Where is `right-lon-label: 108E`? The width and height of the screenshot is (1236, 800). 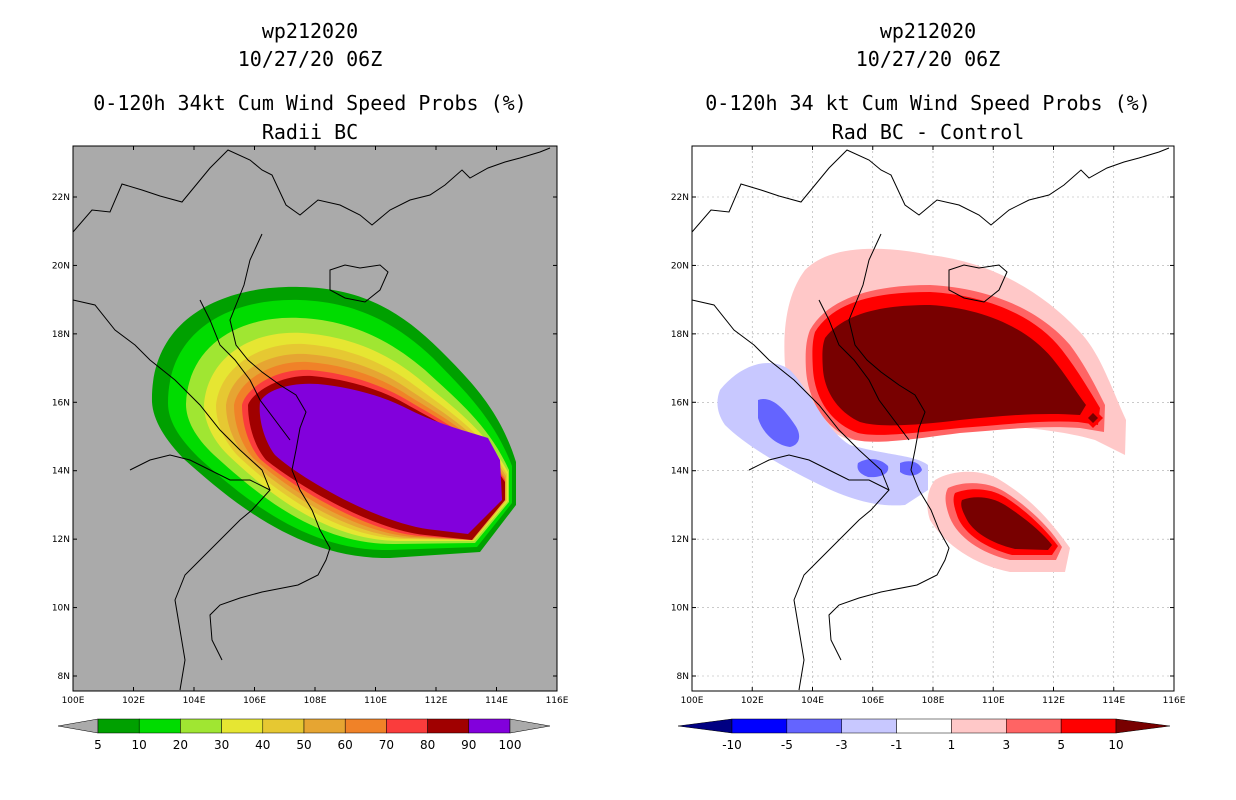 right-lon-label: 108E is located at coordinates (933, 701).